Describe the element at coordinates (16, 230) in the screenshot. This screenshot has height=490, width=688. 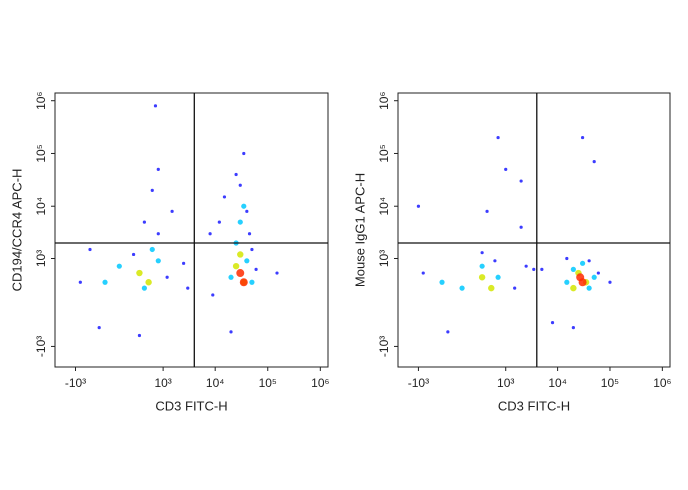
I see `y-axis-label: CD194/CCR4 APC-H` at that location.